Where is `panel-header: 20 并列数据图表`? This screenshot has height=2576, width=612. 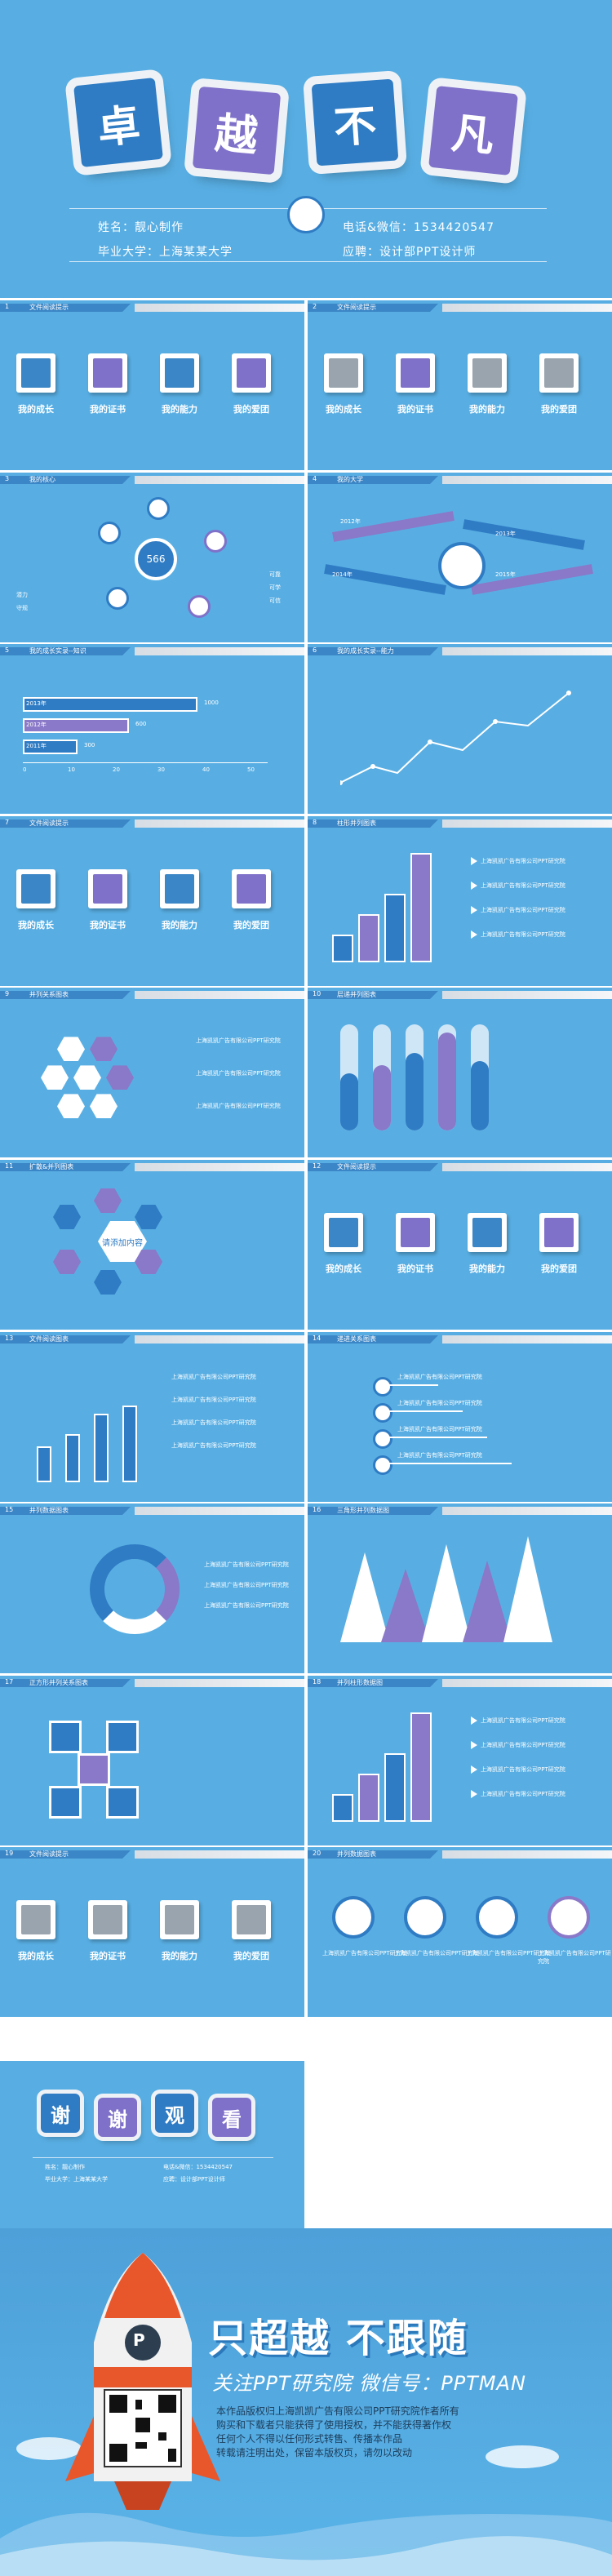 panel-header: 20 并列数据图表 is located at coordinates (460, 1853).